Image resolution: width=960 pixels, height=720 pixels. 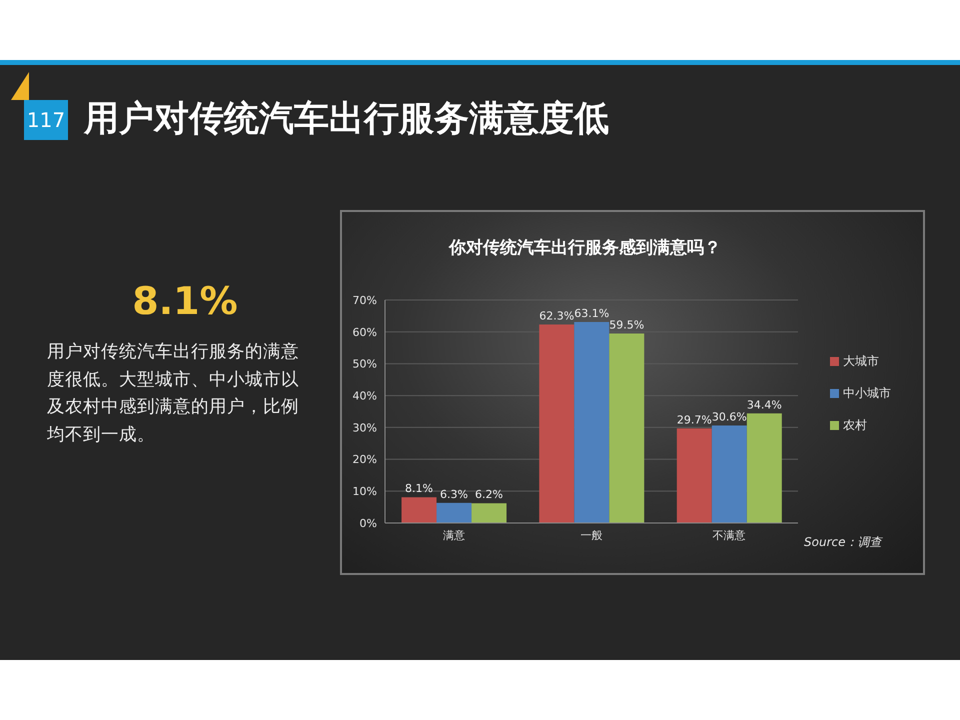 I want to click on y-tick-label: 70%, so click(x=364, y=300).